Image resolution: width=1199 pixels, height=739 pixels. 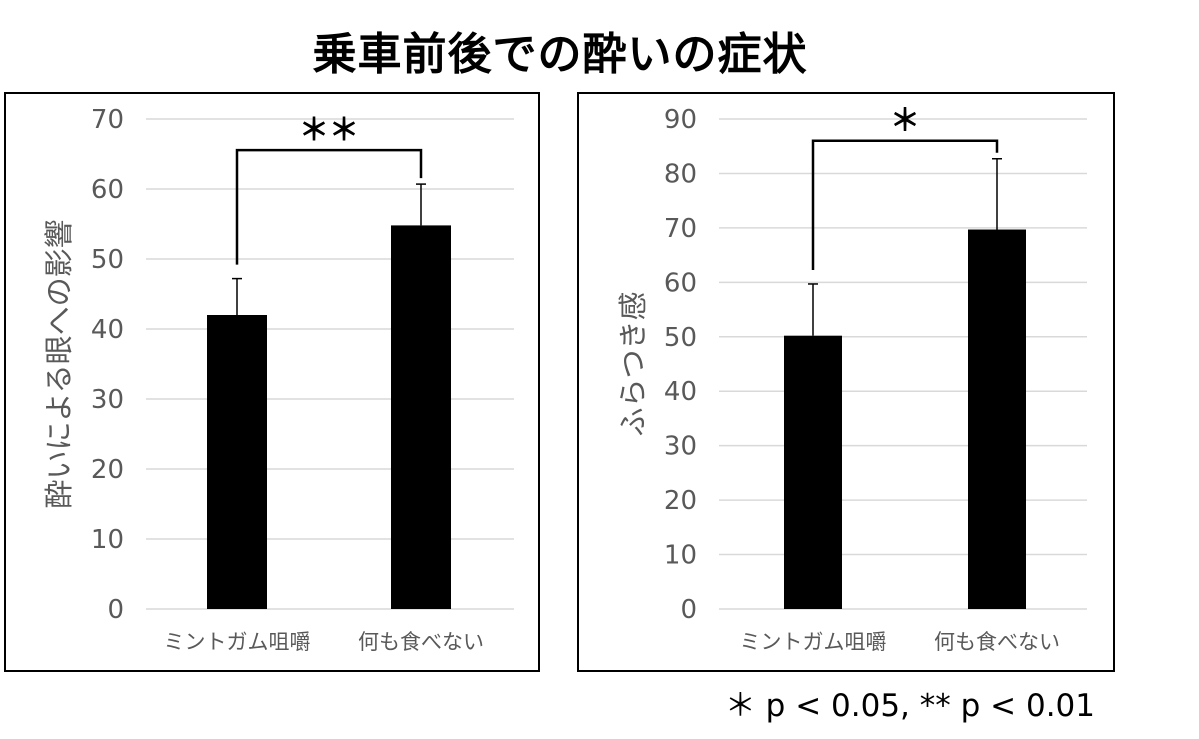 I want to click on y-tick-label: 80, so click(x=680, y=174).